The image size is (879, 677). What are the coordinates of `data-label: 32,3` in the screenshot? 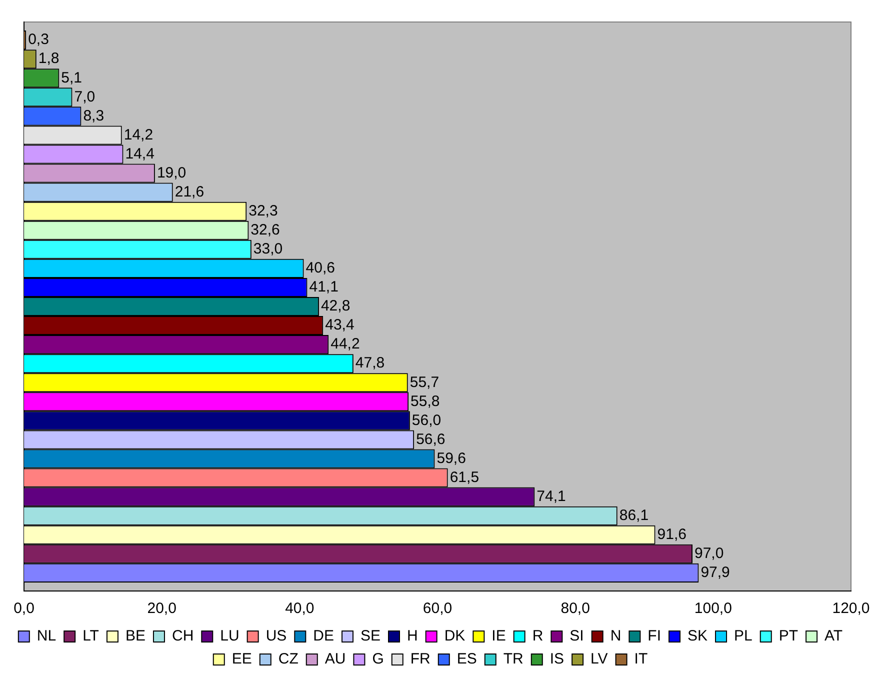 It's located at (263, 211).